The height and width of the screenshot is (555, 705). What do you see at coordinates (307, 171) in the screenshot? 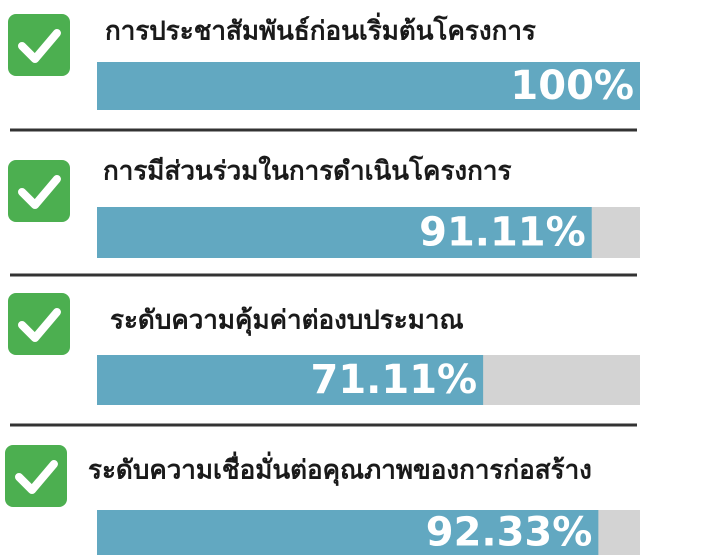
I see `category-label: การมีส่วนร่วมในการดำเนินโครงการ` at bounding box center [307, 171].